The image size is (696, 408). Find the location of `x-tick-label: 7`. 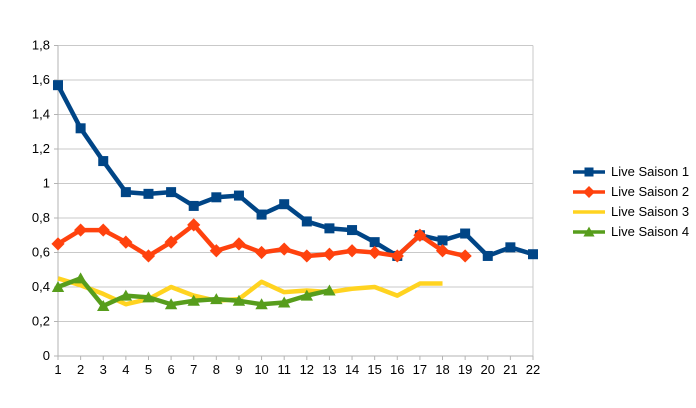

x-tick-label: 7 is located at coordinates (193, 369).